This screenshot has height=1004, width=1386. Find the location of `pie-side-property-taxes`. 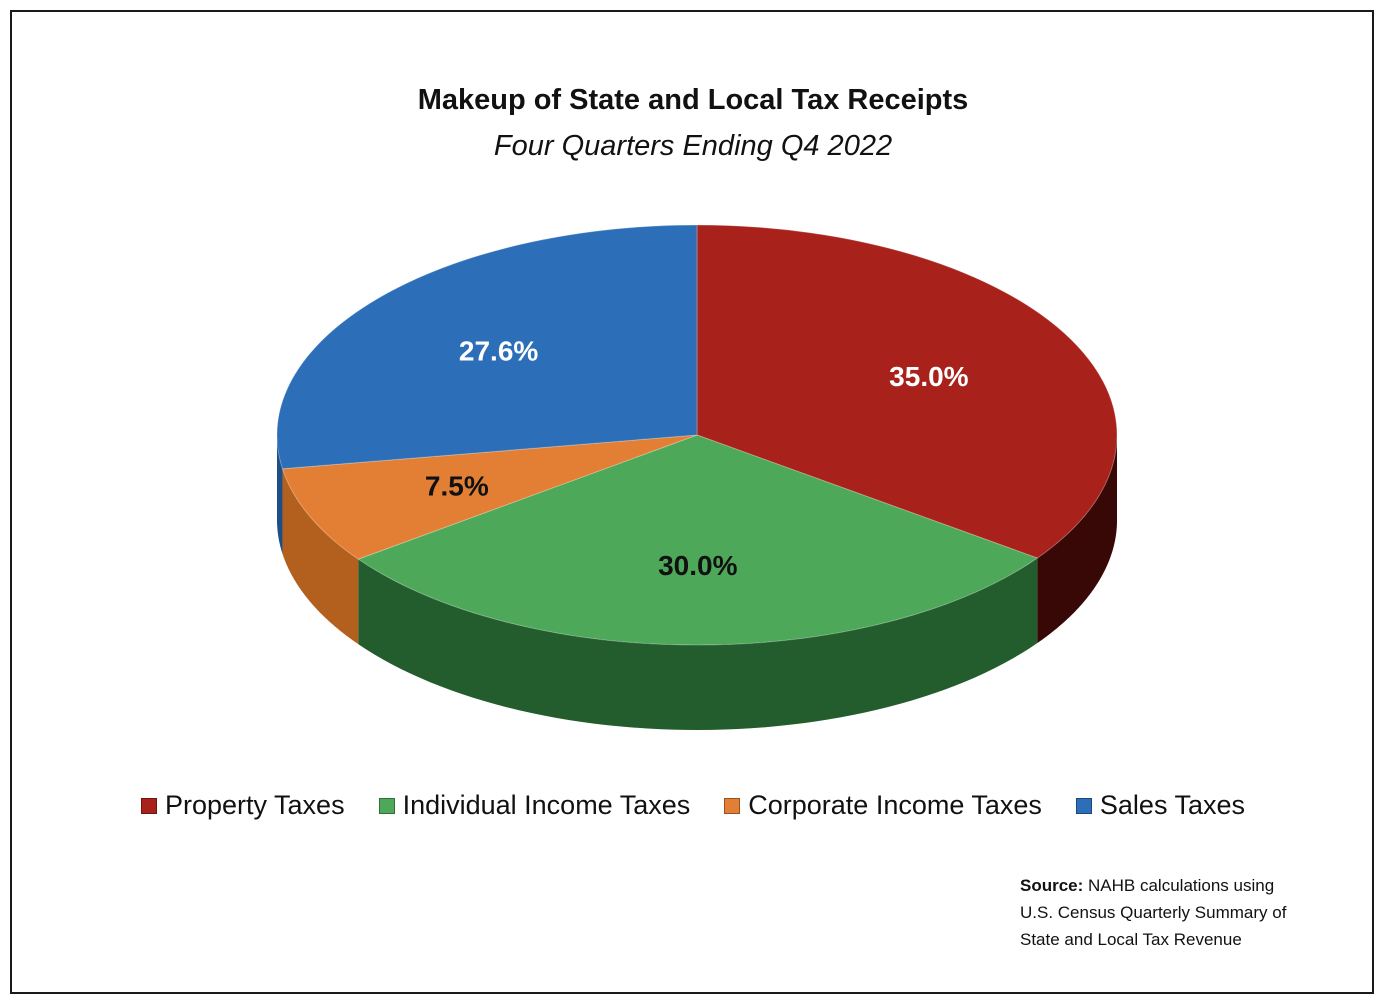

pie-side-property-taxes is located at coordinates (1077, 539).